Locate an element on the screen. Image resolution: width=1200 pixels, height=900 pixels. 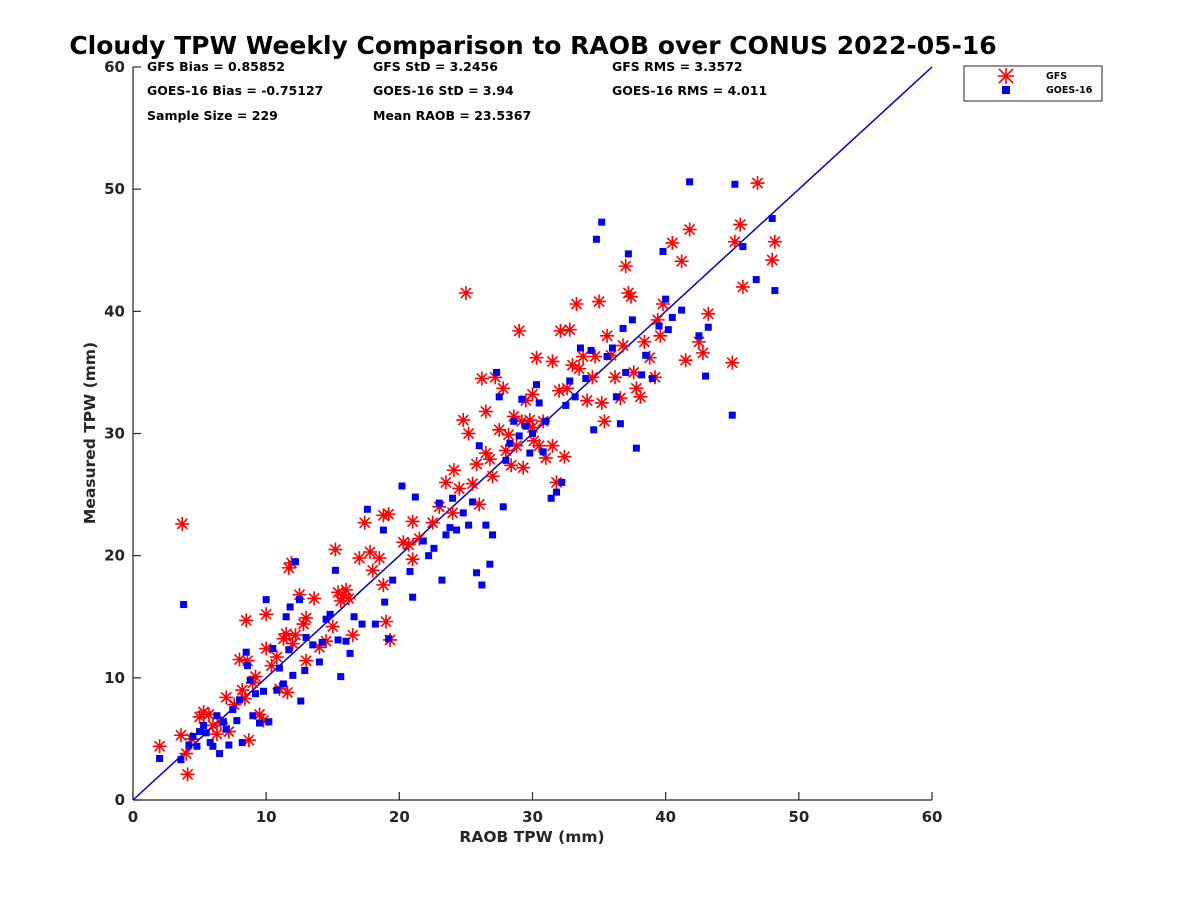
legend-label-gfs: GFS is located at coordinates (1056, 76).